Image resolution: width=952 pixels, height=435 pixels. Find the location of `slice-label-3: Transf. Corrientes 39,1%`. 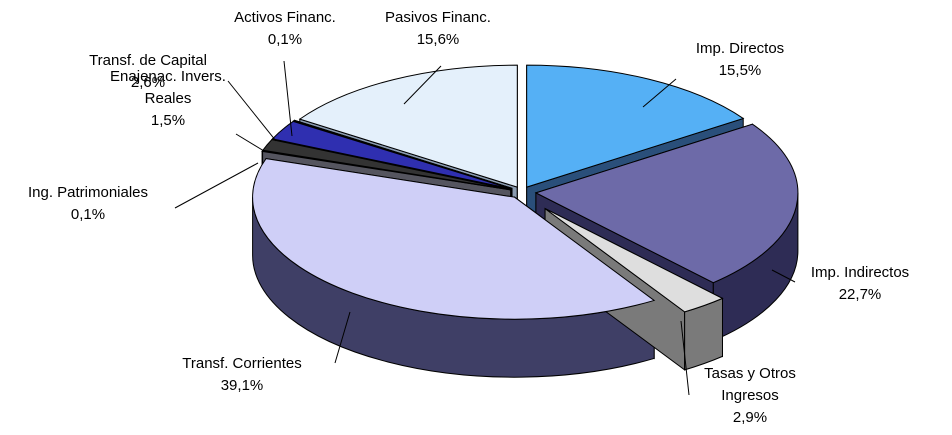

slice-label-3: Transf. Corrientes 39,1% is located at coordinates (241, 374).